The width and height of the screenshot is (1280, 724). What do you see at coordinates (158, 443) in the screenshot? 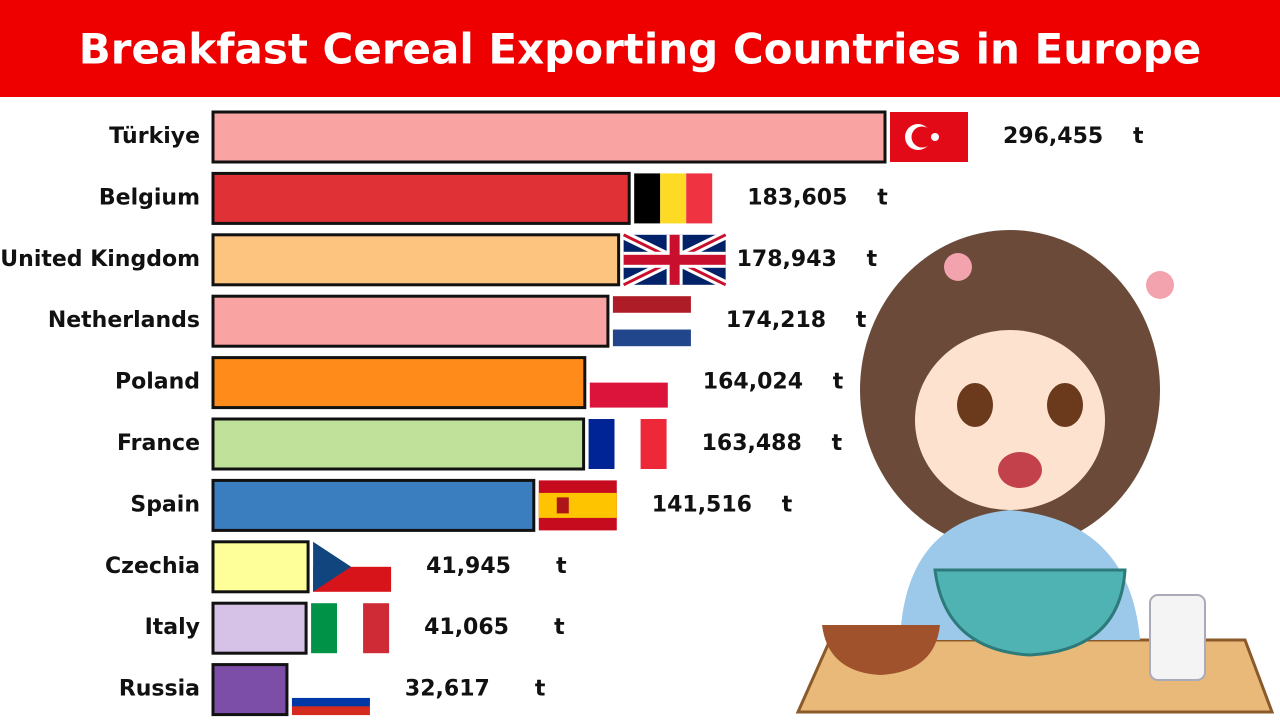
I see `category-label: France` at bounding box center [158, 443].